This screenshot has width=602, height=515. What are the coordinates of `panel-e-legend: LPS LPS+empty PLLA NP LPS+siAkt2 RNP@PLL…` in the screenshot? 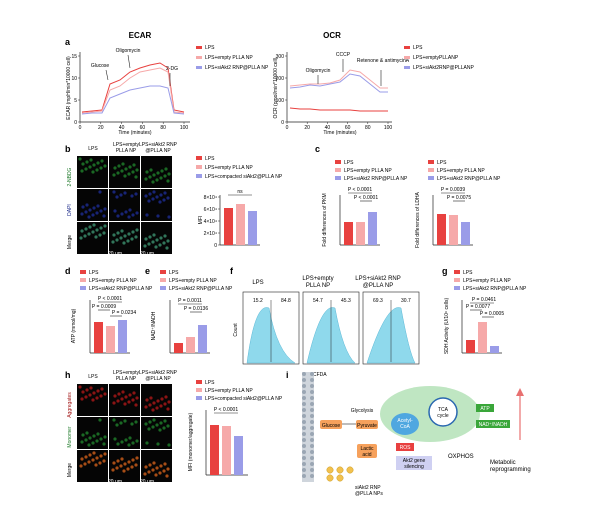 It's located at (196, 281).